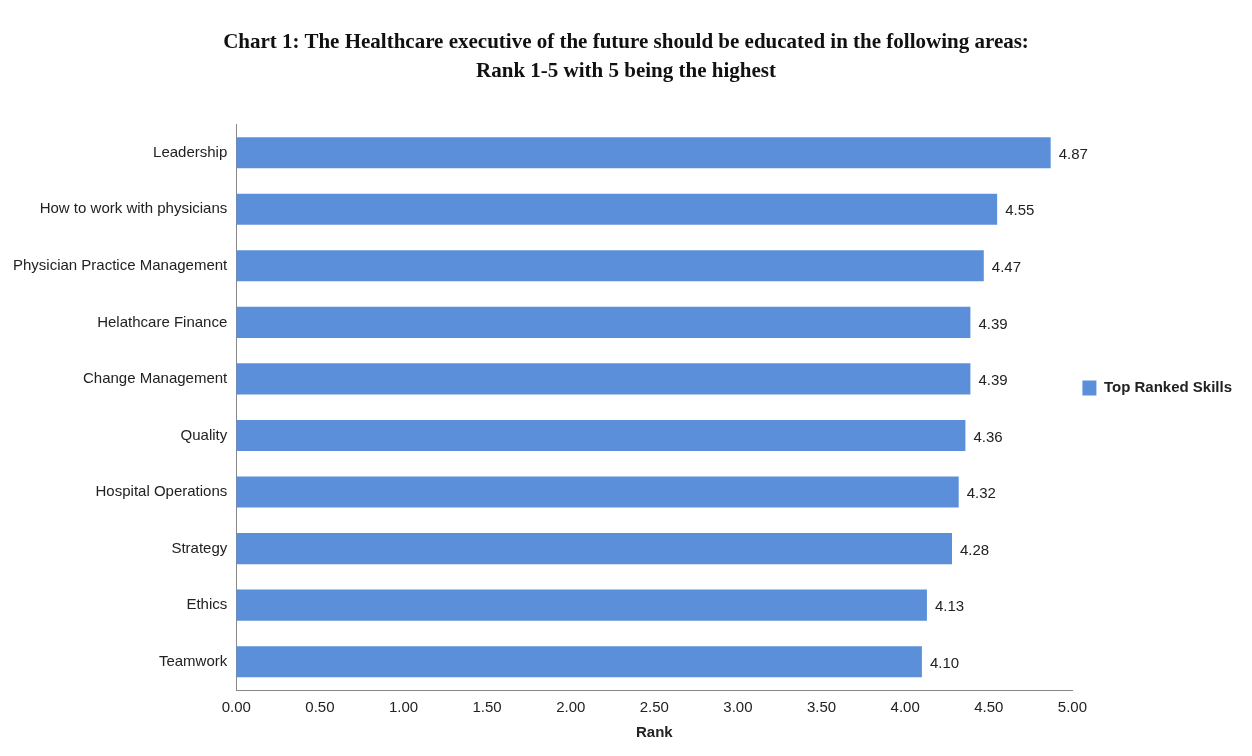  Describe the element at coordinates (133, 208) in the screenshot. I see `y-tick-label: How to work with physicians` at that location.